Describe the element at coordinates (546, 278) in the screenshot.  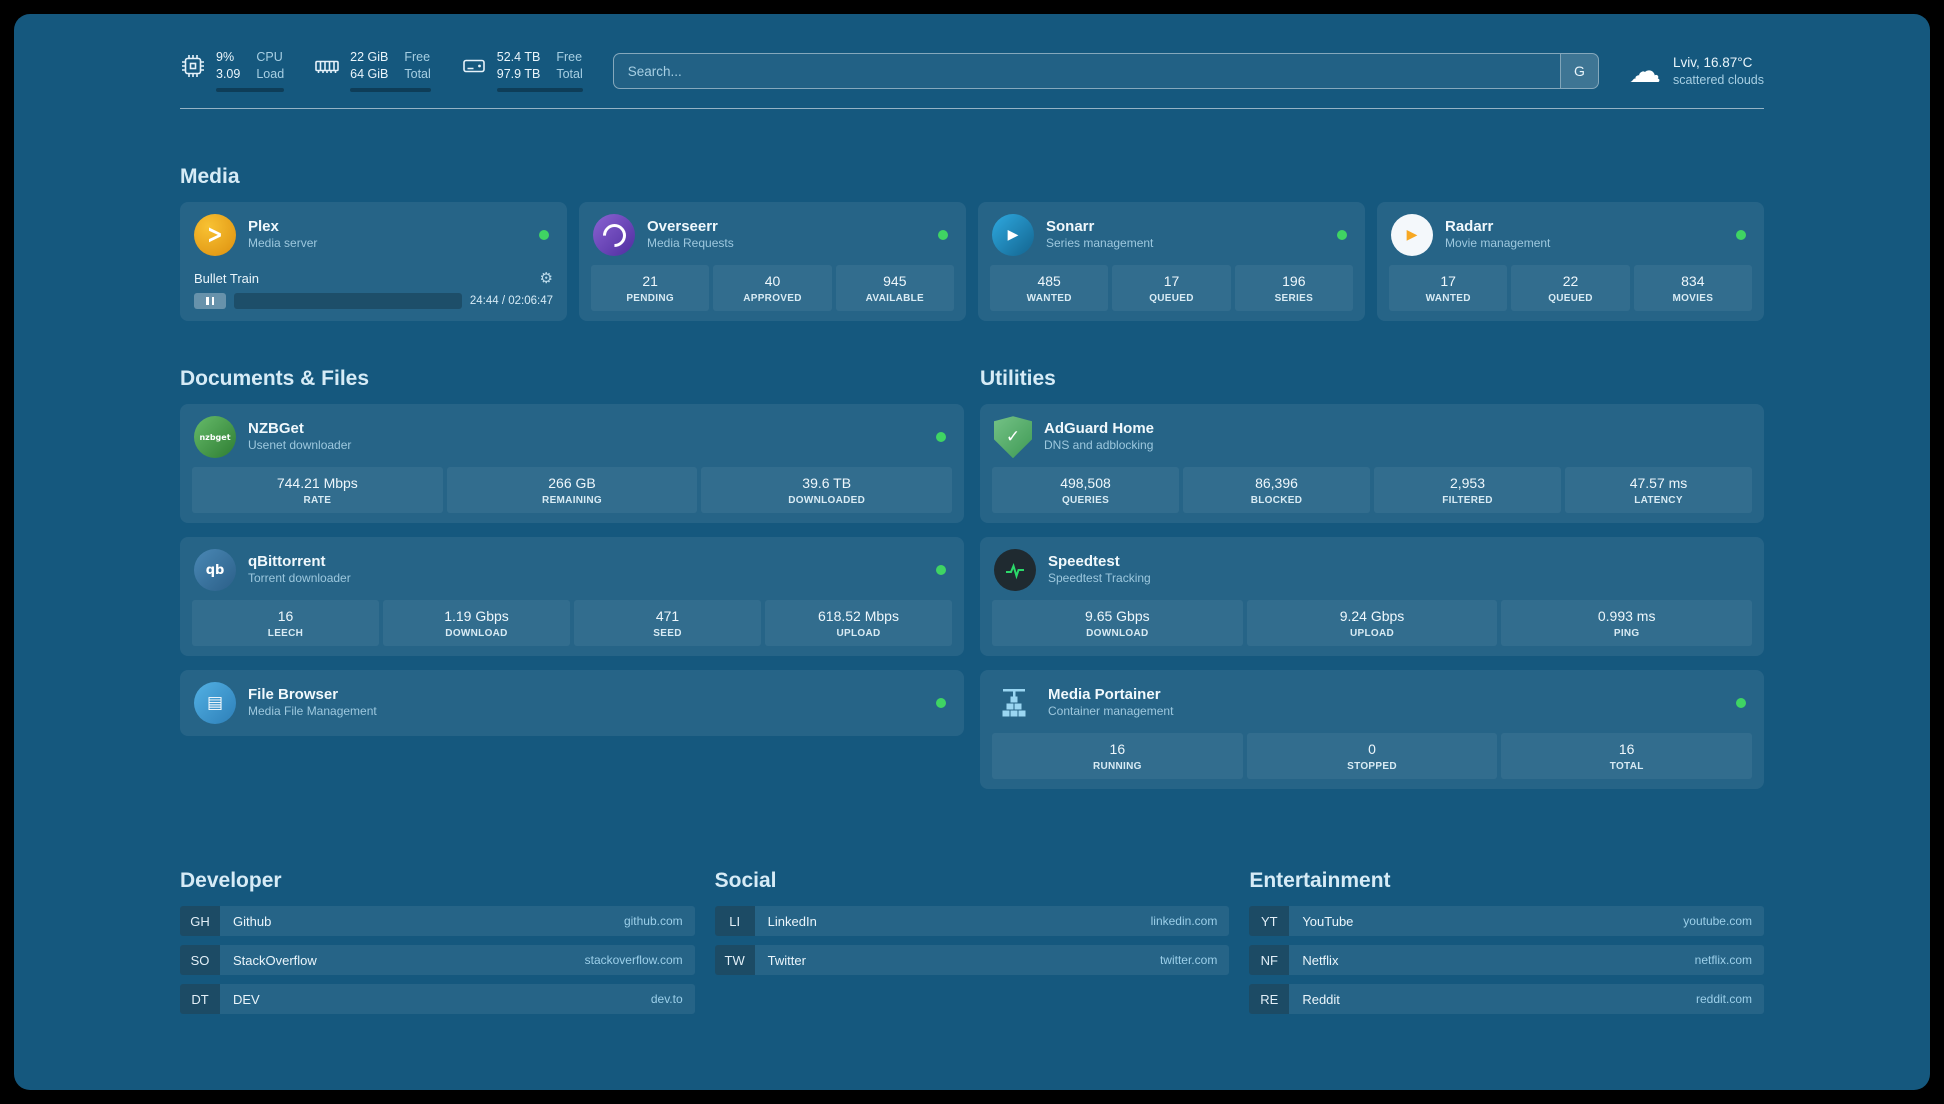
I see `gear-icon: ⚙` at that location.